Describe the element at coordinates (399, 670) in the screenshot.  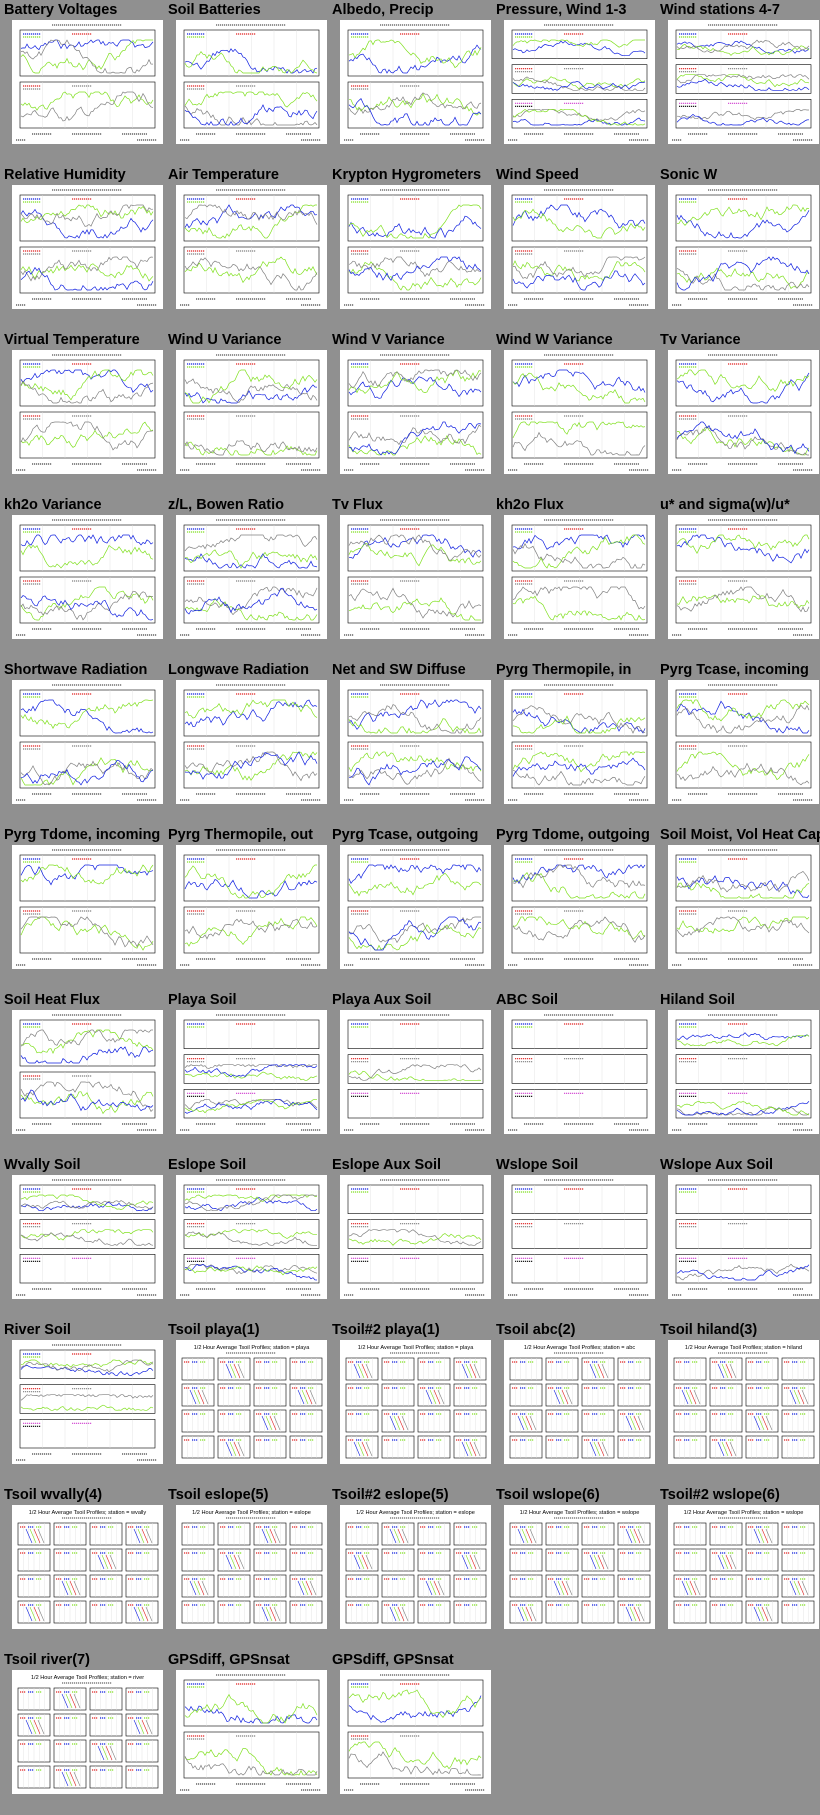
I see `thumbnail-title: Net and SW Diffuse` at that location.